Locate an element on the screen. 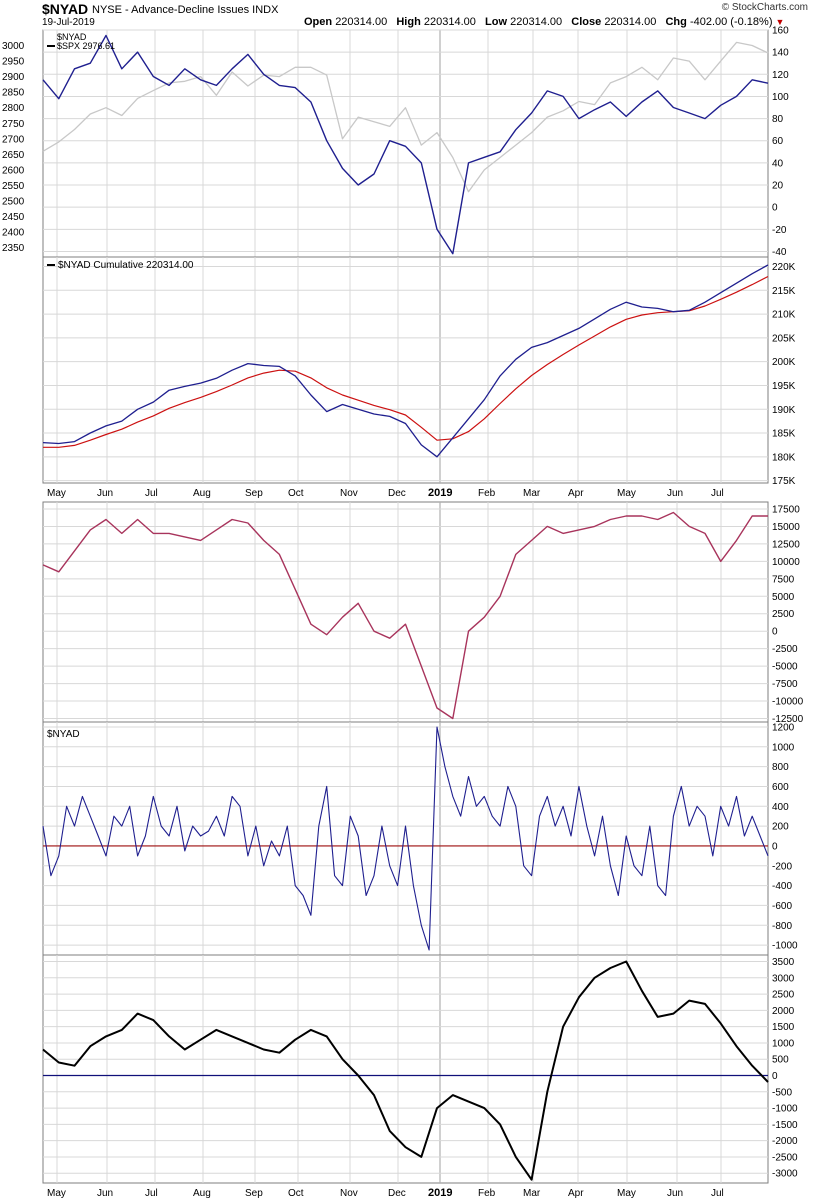 The width and height of the screenshot is (820, 1200). chg-label: Chg is located at coordinates (676, 22).